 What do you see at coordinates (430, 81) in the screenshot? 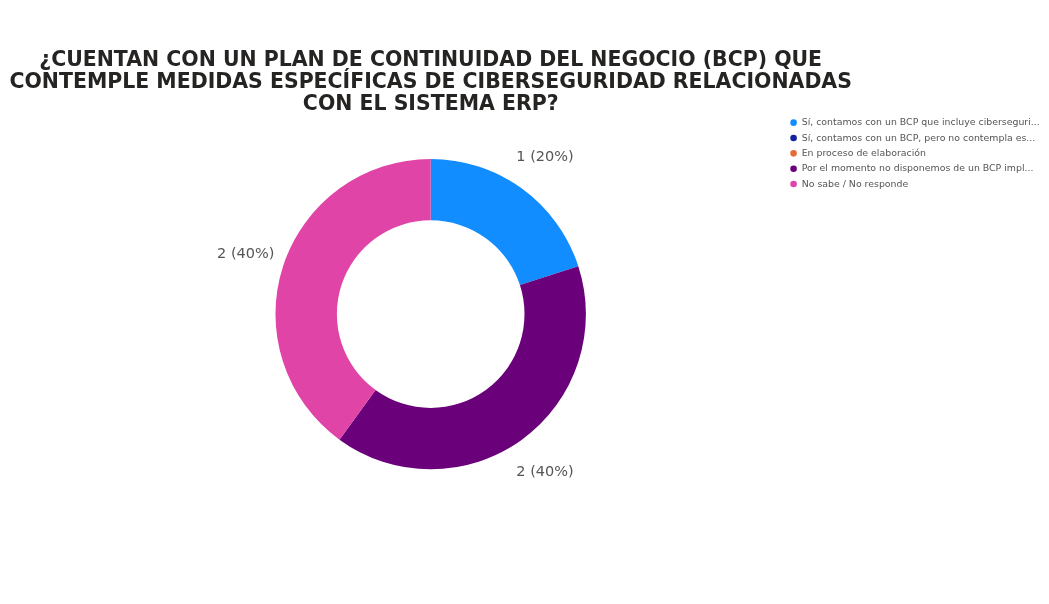
I see `chart-title: ¿CUENTAN CON UN PLAN DE CONTINUIDAD DEL NEGOCIO (BCP) QUE CONTEMPLE MEDIDAS ESPECÍFICAS DE CIBERSEGURIDAD RELACIONADAS CON EL SISTEMA ERP?` at bounding box center [430, 81].